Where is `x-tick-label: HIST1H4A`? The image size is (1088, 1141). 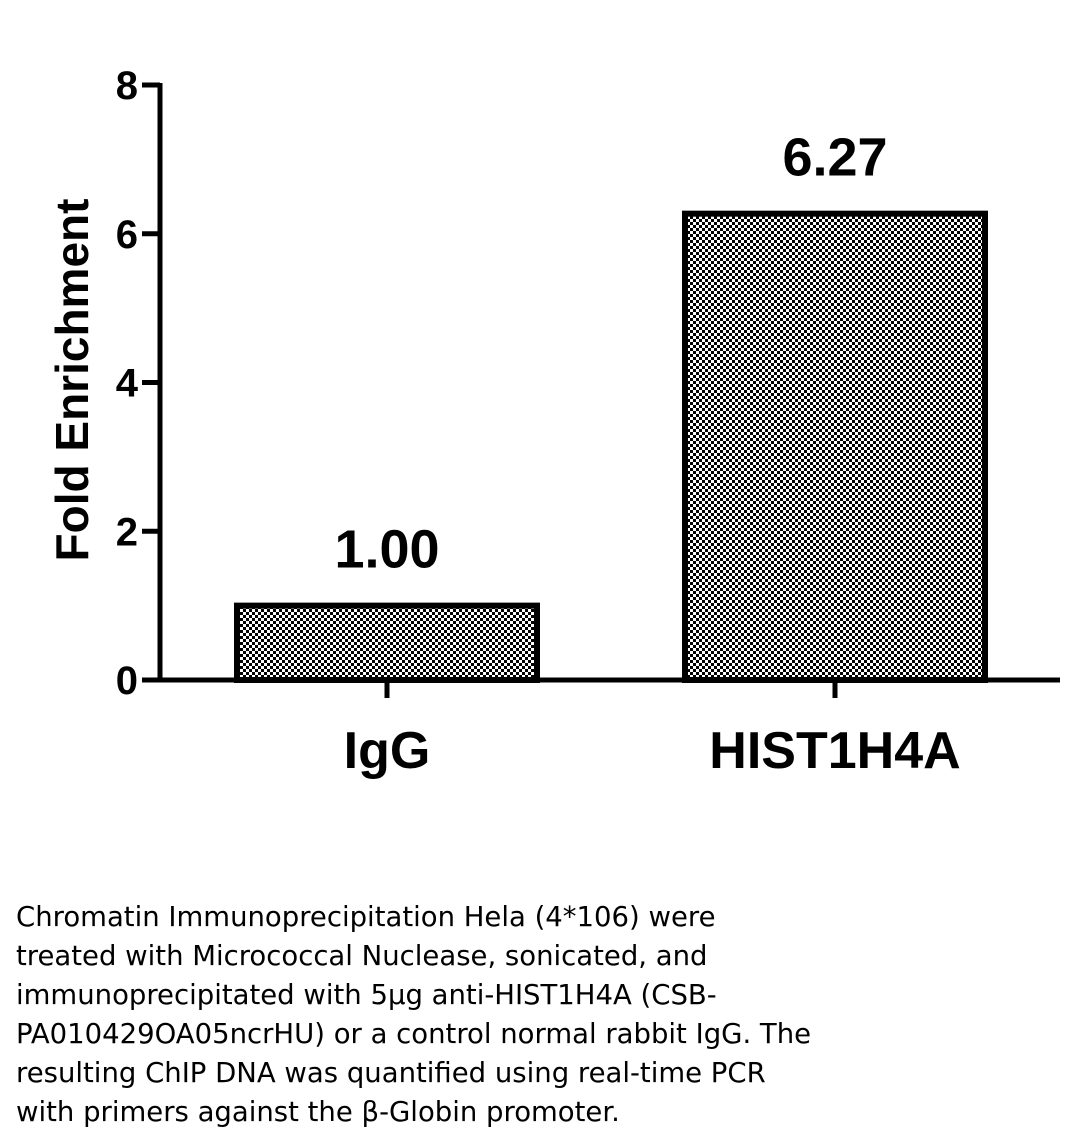
x-tick-label: HIST1H4A is located at coordinates (834, 751).